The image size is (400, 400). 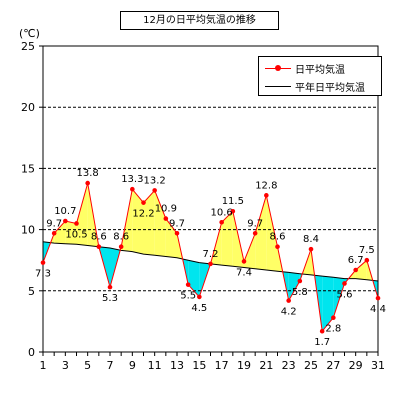 I want to click on data-label: 8.4, so click(x=311, y=239).